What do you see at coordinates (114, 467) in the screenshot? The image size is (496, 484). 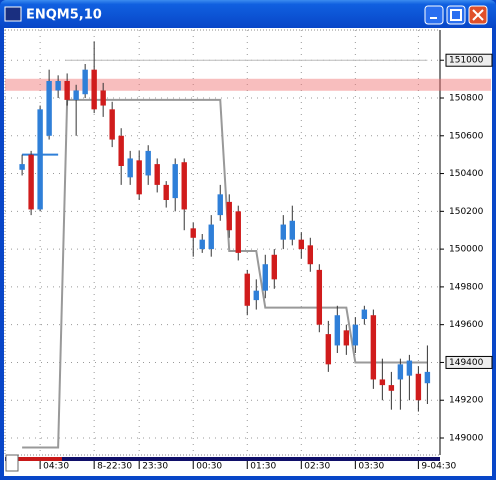 I see `x-tick-label: 8-22:30` at bounding box center [114, 467].